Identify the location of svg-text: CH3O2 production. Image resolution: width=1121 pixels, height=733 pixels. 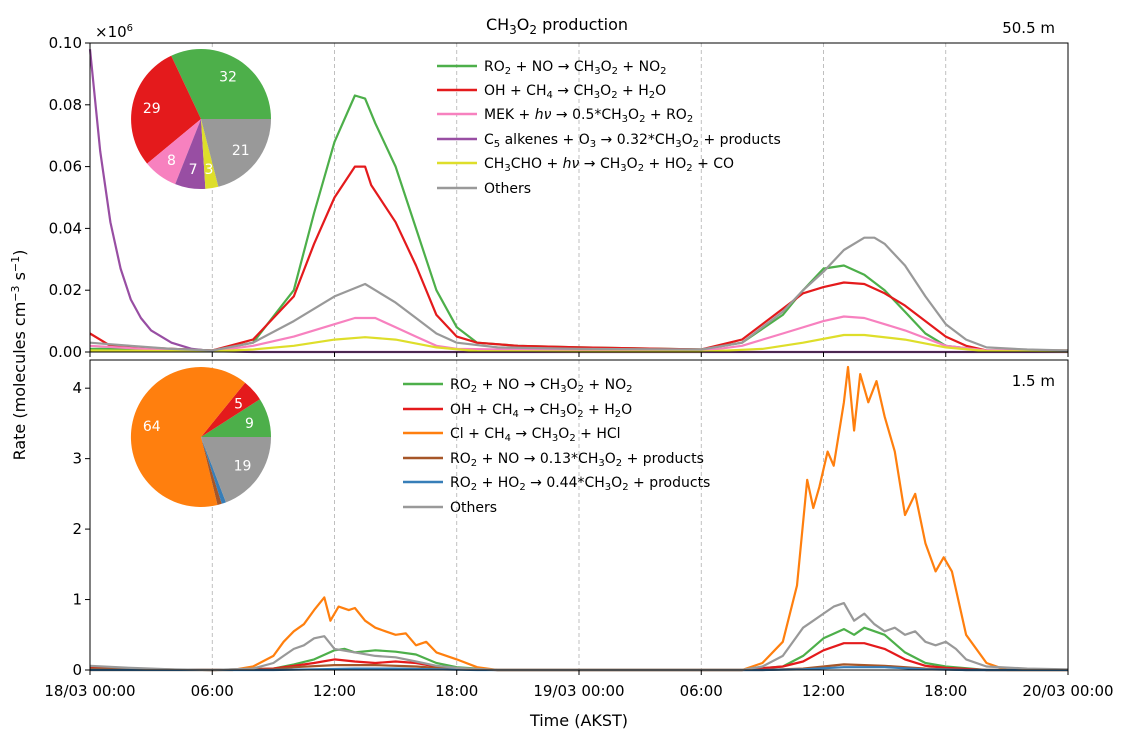
(557, 26).